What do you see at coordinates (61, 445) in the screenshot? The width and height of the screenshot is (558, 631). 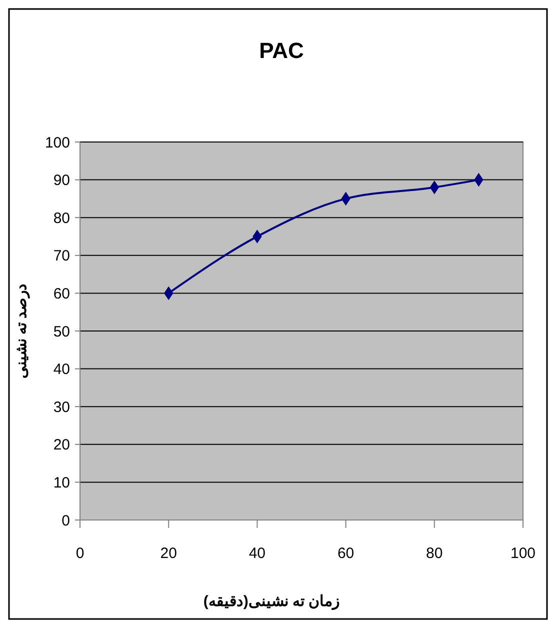 I see `y-tick-label: 20` at bounding box center [61, 445].